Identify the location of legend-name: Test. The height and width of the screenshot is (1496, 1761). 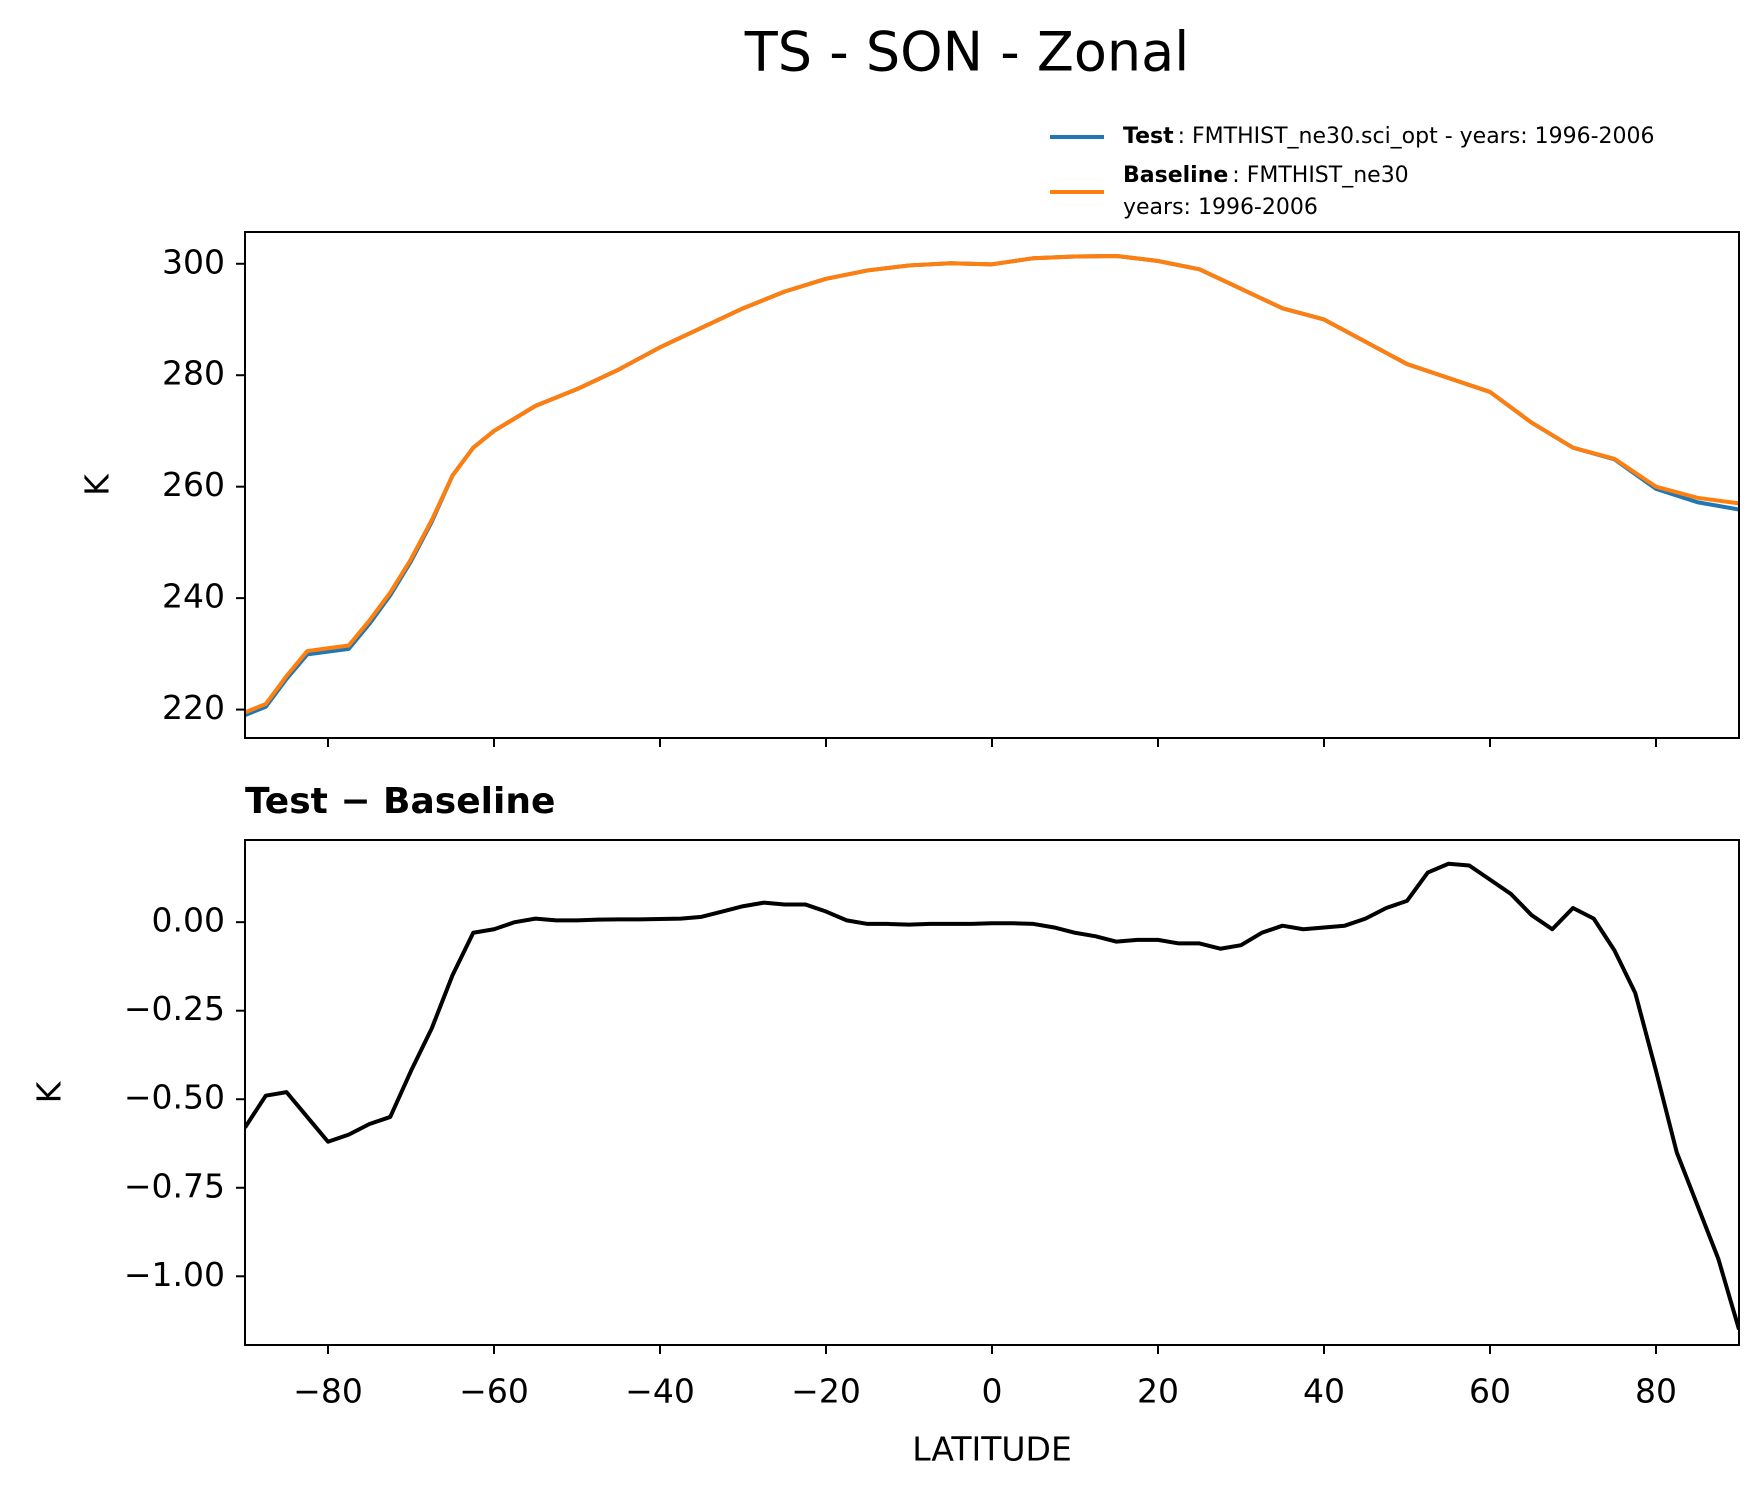
(1148, 136).